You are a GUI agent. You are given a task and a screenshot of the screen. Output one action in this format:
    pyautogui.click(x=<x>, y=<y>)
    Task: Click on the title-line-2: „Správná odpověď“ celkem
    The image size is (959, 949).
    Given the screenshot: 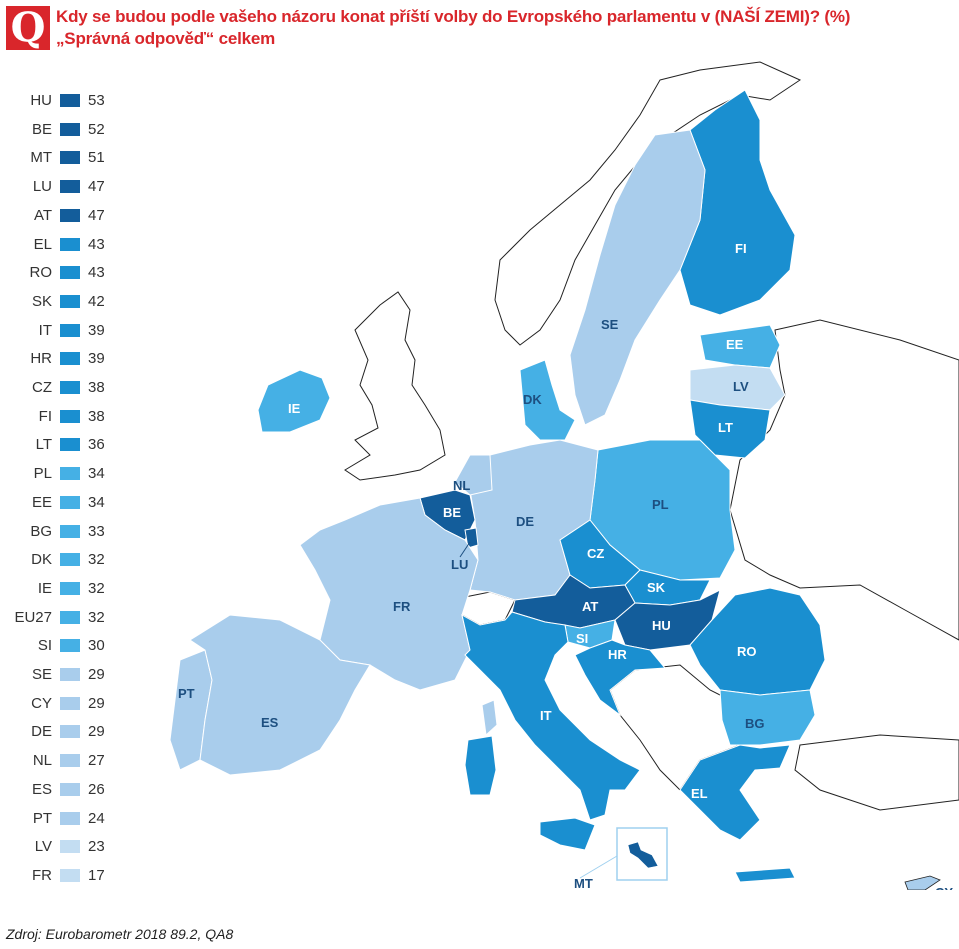 What is the action you would take?
    pyautogui.click(x=166, y=38)
    